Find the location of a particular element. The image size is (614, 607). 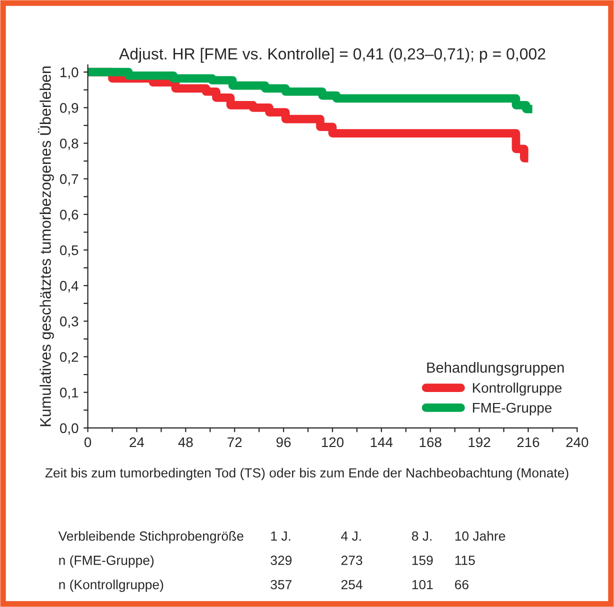

text: 4 J. is located at coordinates (351, 536).